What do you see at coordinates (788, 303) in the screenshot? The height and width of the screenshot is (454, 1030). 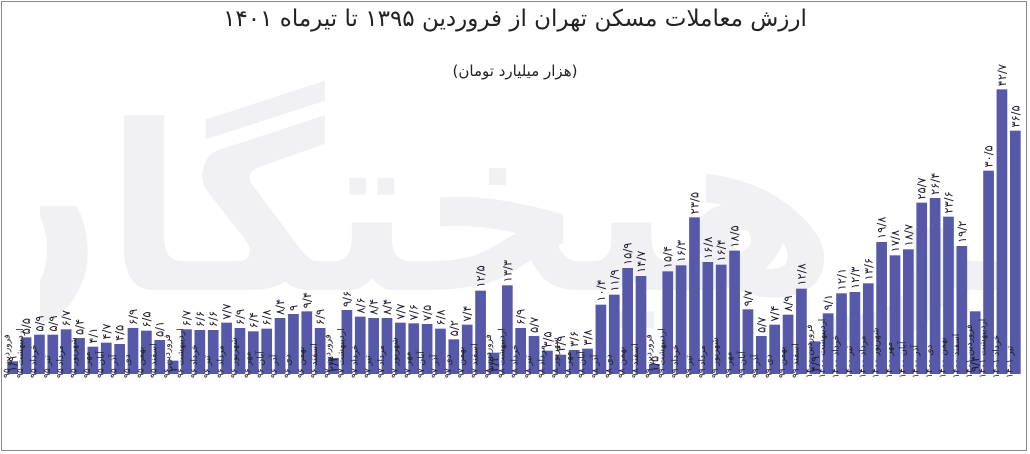 I see `value-label: ۸/۹` at bounding box center [788, 303].